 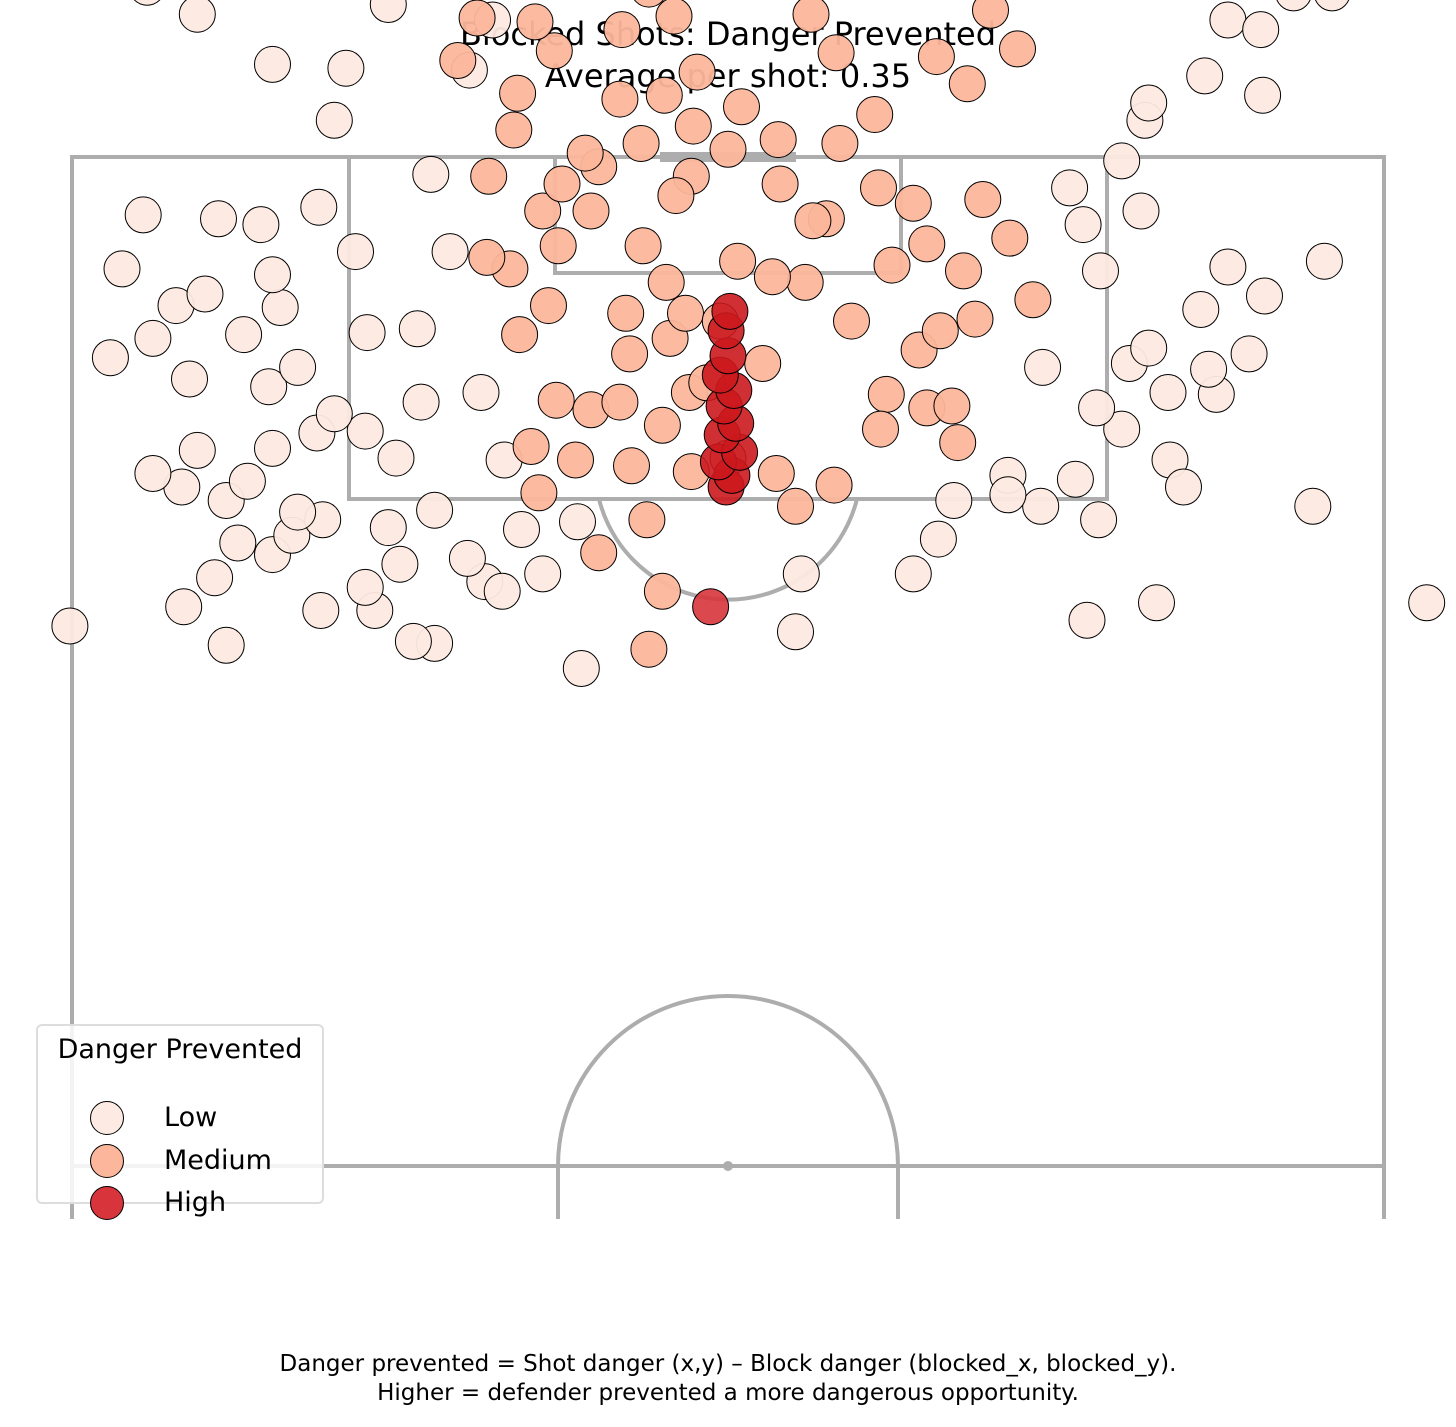 What do you see at coordinates (205, 1162) in the screenshot?
I see `legend-item-medium: Medium` at bounding box center [205, 1162].